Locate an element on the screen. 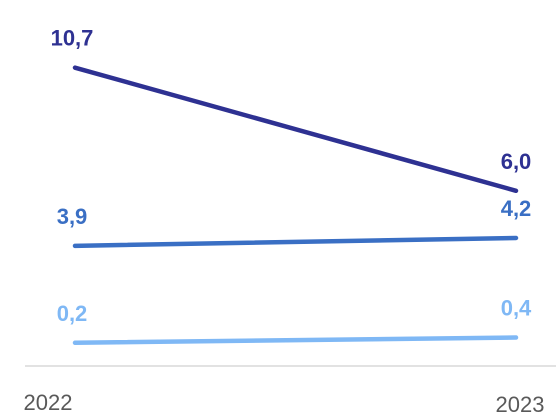 The height and width of the screenshot is (416, 556). series-2-line is located at coordinates (295, 242).